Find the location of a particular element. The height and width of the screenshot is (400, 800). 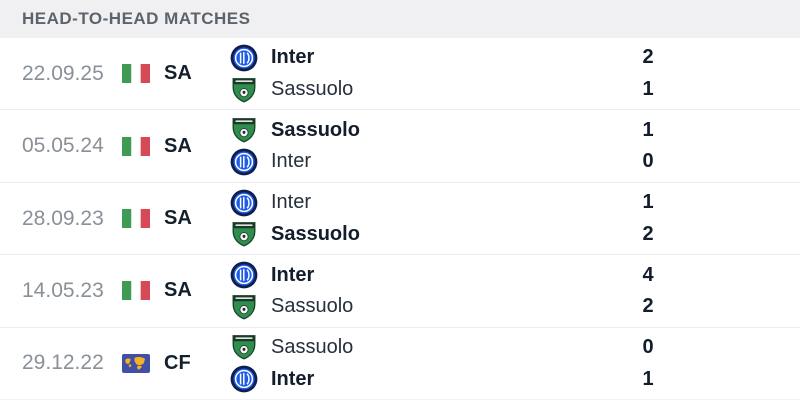

team-line: Inter 2 is located at coordinates (515, 58).